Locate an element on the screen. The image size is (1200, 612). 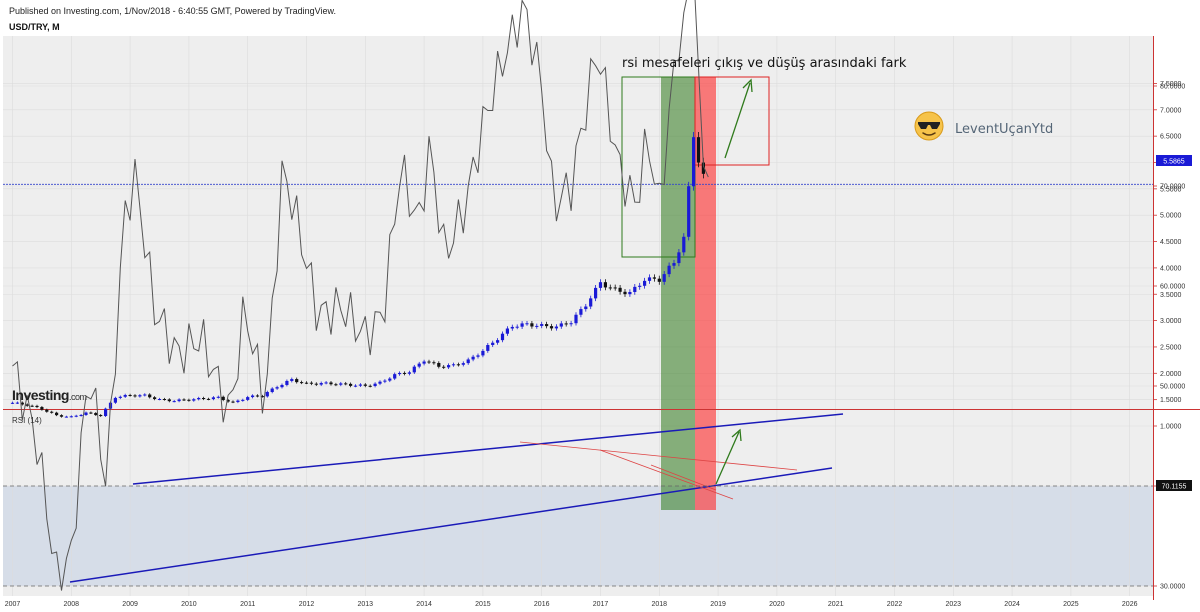
time-axis-tick: 2018 is located at coordinates (660, 604).